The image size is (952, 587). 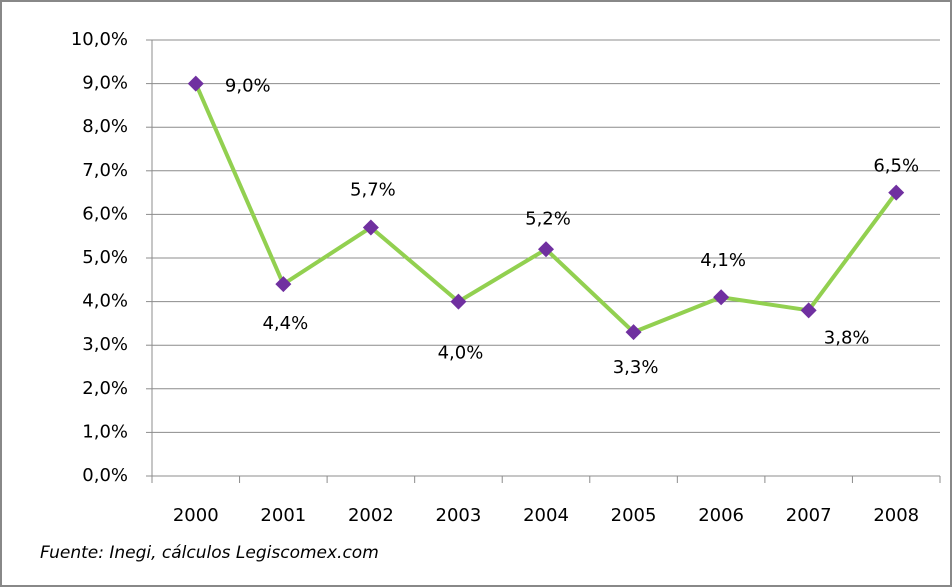 What do you see at coordinates (105, 257) in the screenshot?
I see `y-tick-label: 5,0%` at bounding box center [105, 257].